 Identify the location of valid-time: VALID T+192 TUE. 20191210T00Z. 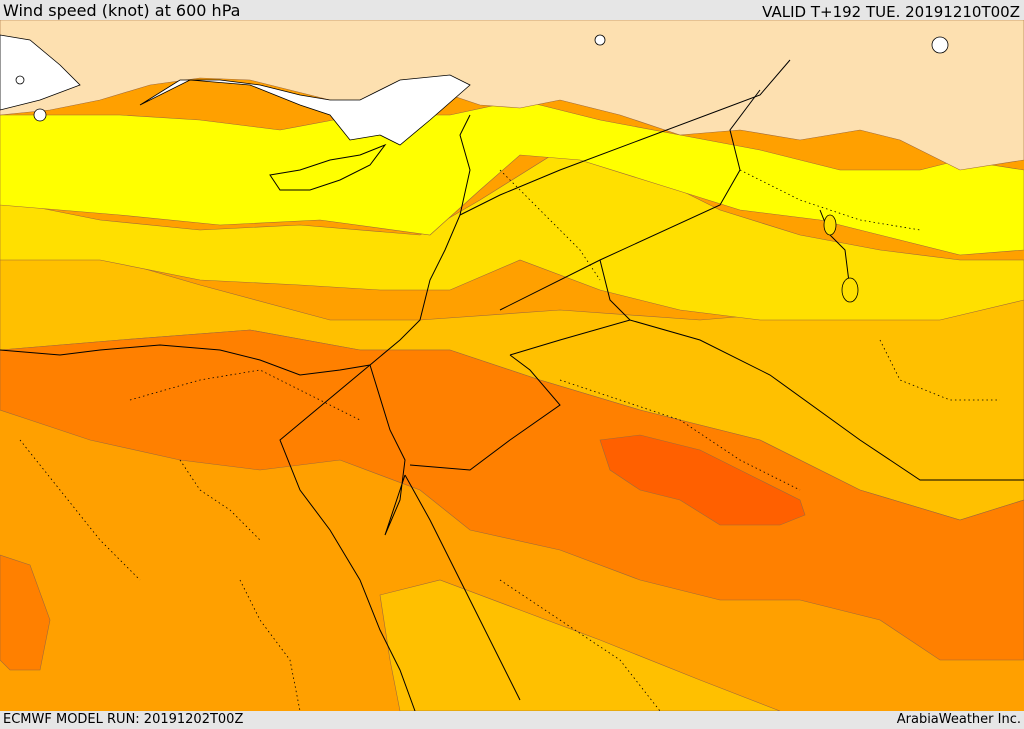
(891, 12).